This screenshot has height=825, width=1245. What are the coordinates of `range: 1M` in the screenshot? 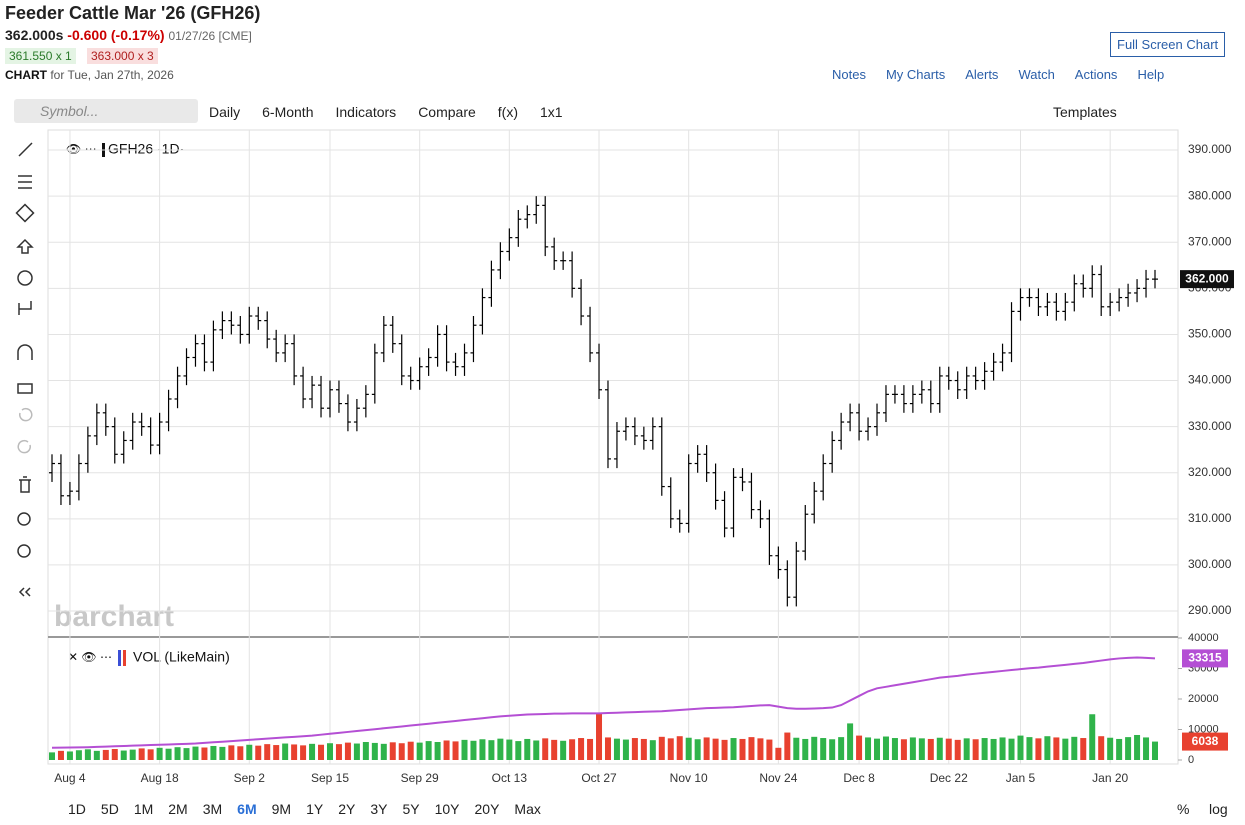 It's located at (143, 809).